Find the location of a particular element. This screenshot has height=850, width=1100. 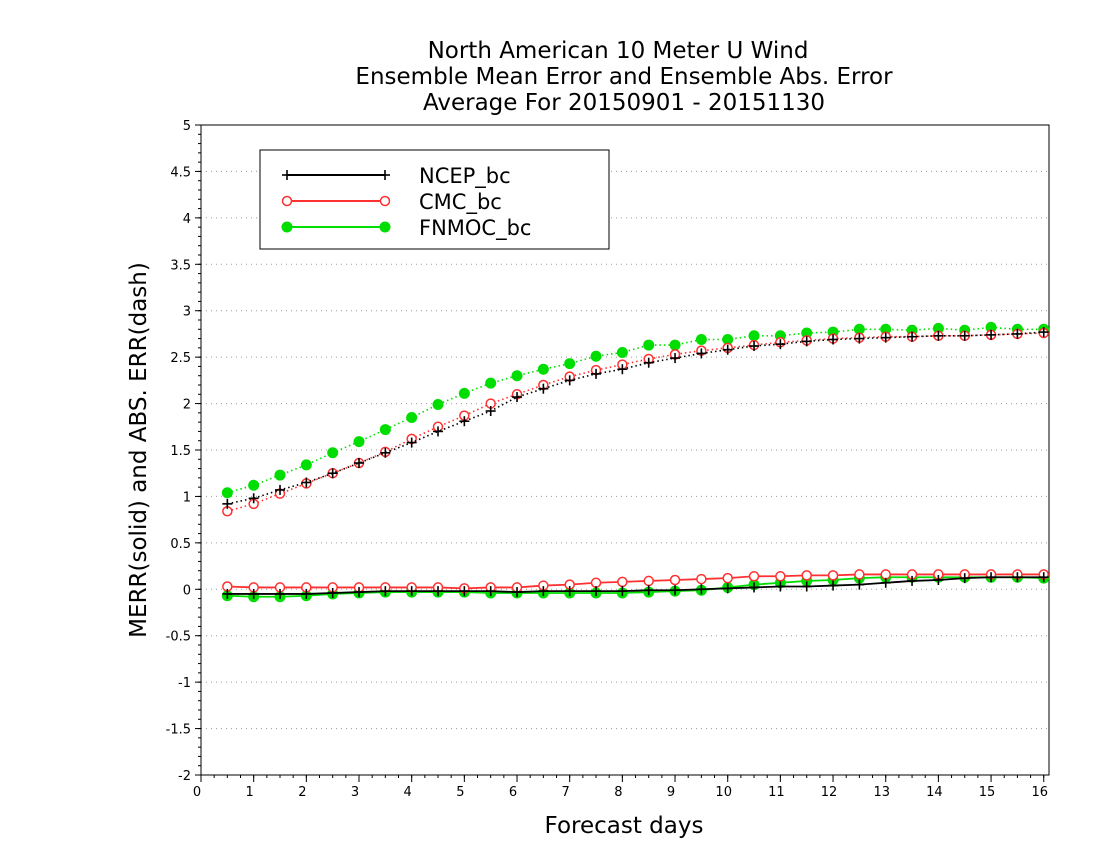

y-tick-label: -1 is located at coordinates (184, 683).